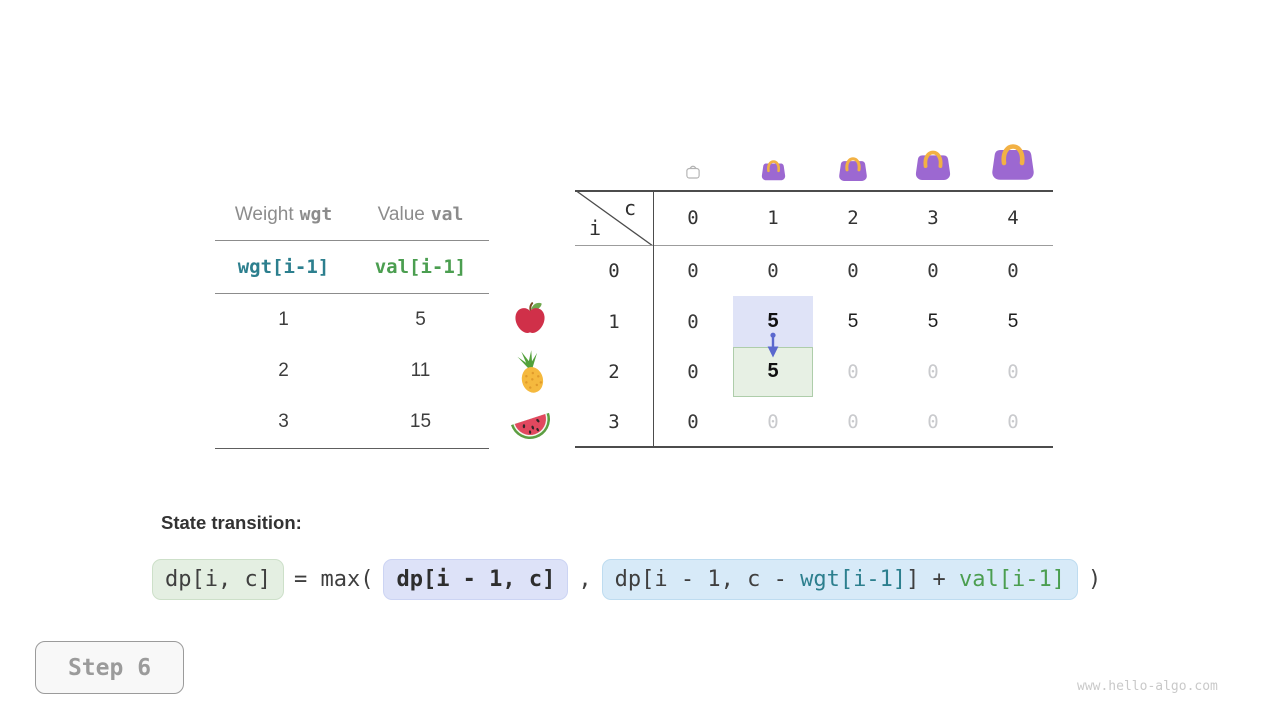 The width and height of the screenshot is (1280, 720). What do you see at coordinates (814, 218) in the screenshot?
I see `dp-table-header-row: c i 0 1 2 3 4` at bounding box center [814, 218].